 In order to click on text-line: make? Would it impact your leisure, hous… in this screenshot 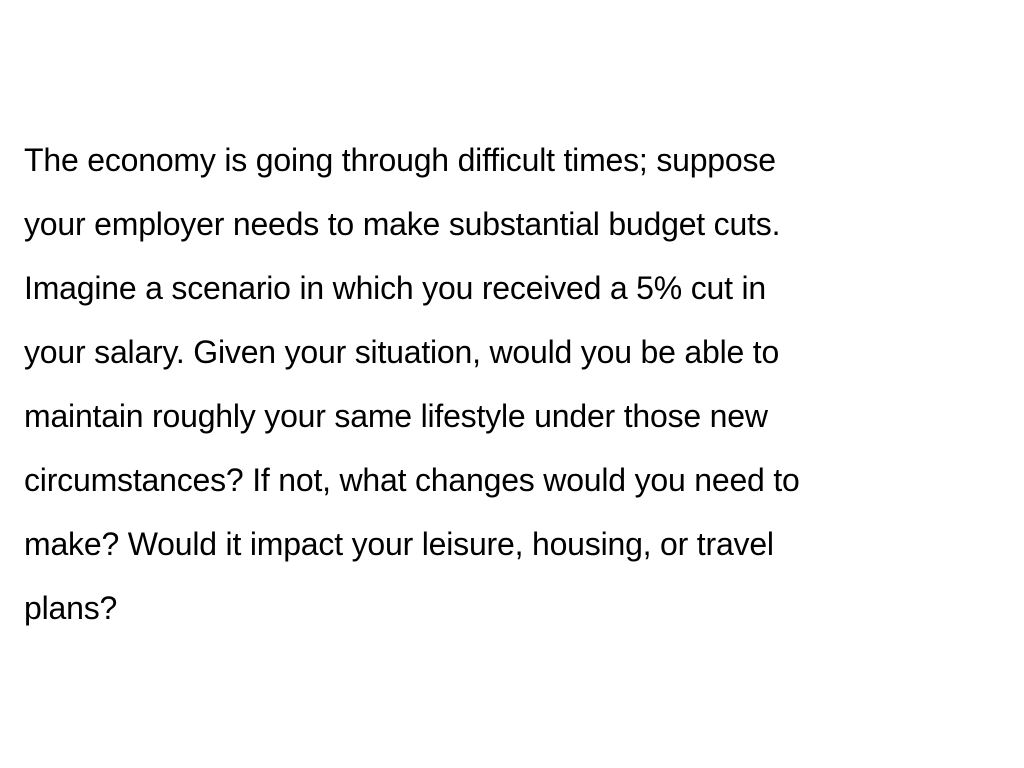, I will do `click(399, 544)`.